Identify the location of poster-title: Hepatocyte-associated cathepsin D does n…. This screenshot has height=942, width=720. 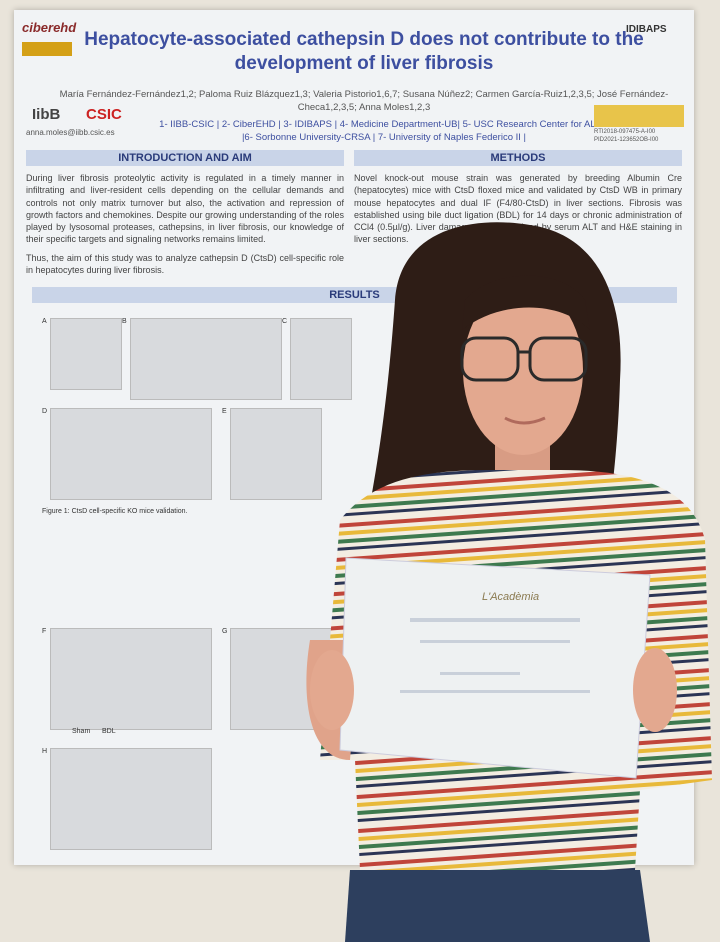
(364, 51).